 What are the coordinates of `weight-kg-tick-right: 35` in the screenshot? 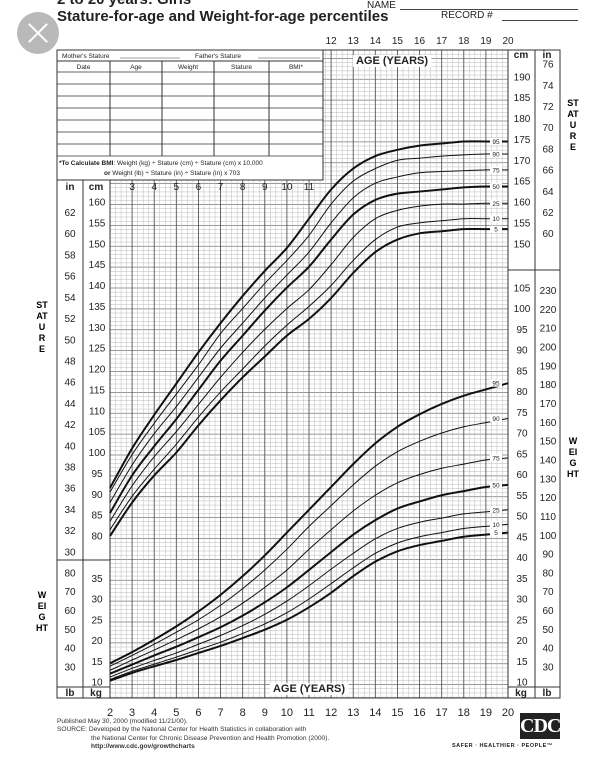 It's located at (522, 579).